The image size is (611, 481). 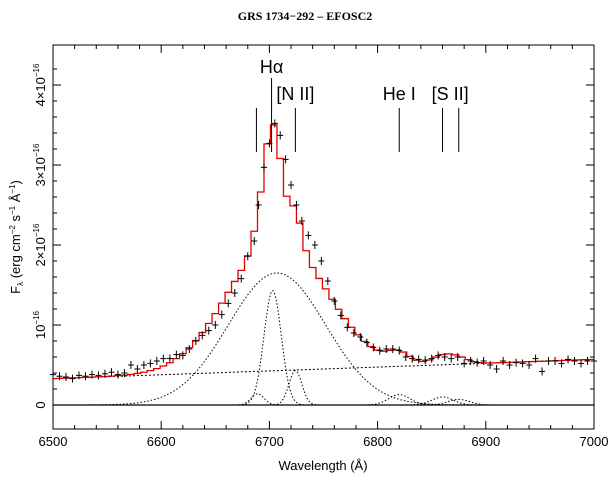 What do you see at coordinates (271, 67) in the screenshot?
I see `line-label: Hα` at bounding box center [271, 67].